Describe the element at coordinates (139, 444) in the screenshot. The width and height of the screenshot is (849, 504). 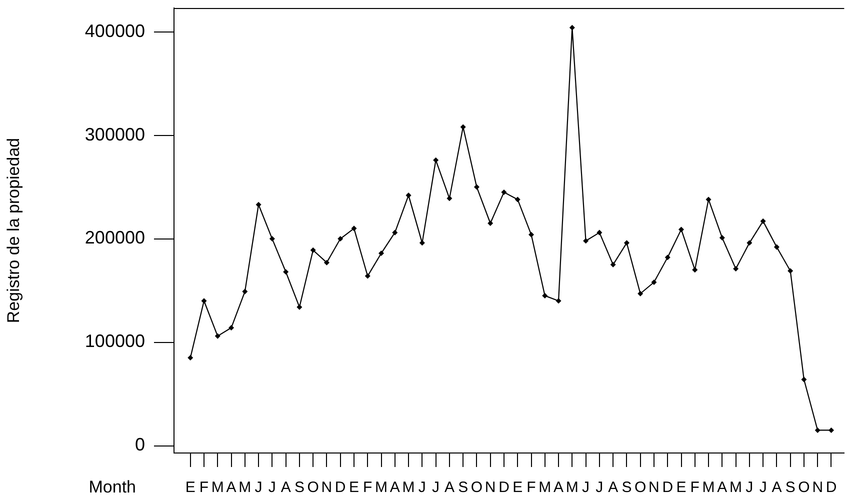
I see `y-tick-label: 0` at that location.